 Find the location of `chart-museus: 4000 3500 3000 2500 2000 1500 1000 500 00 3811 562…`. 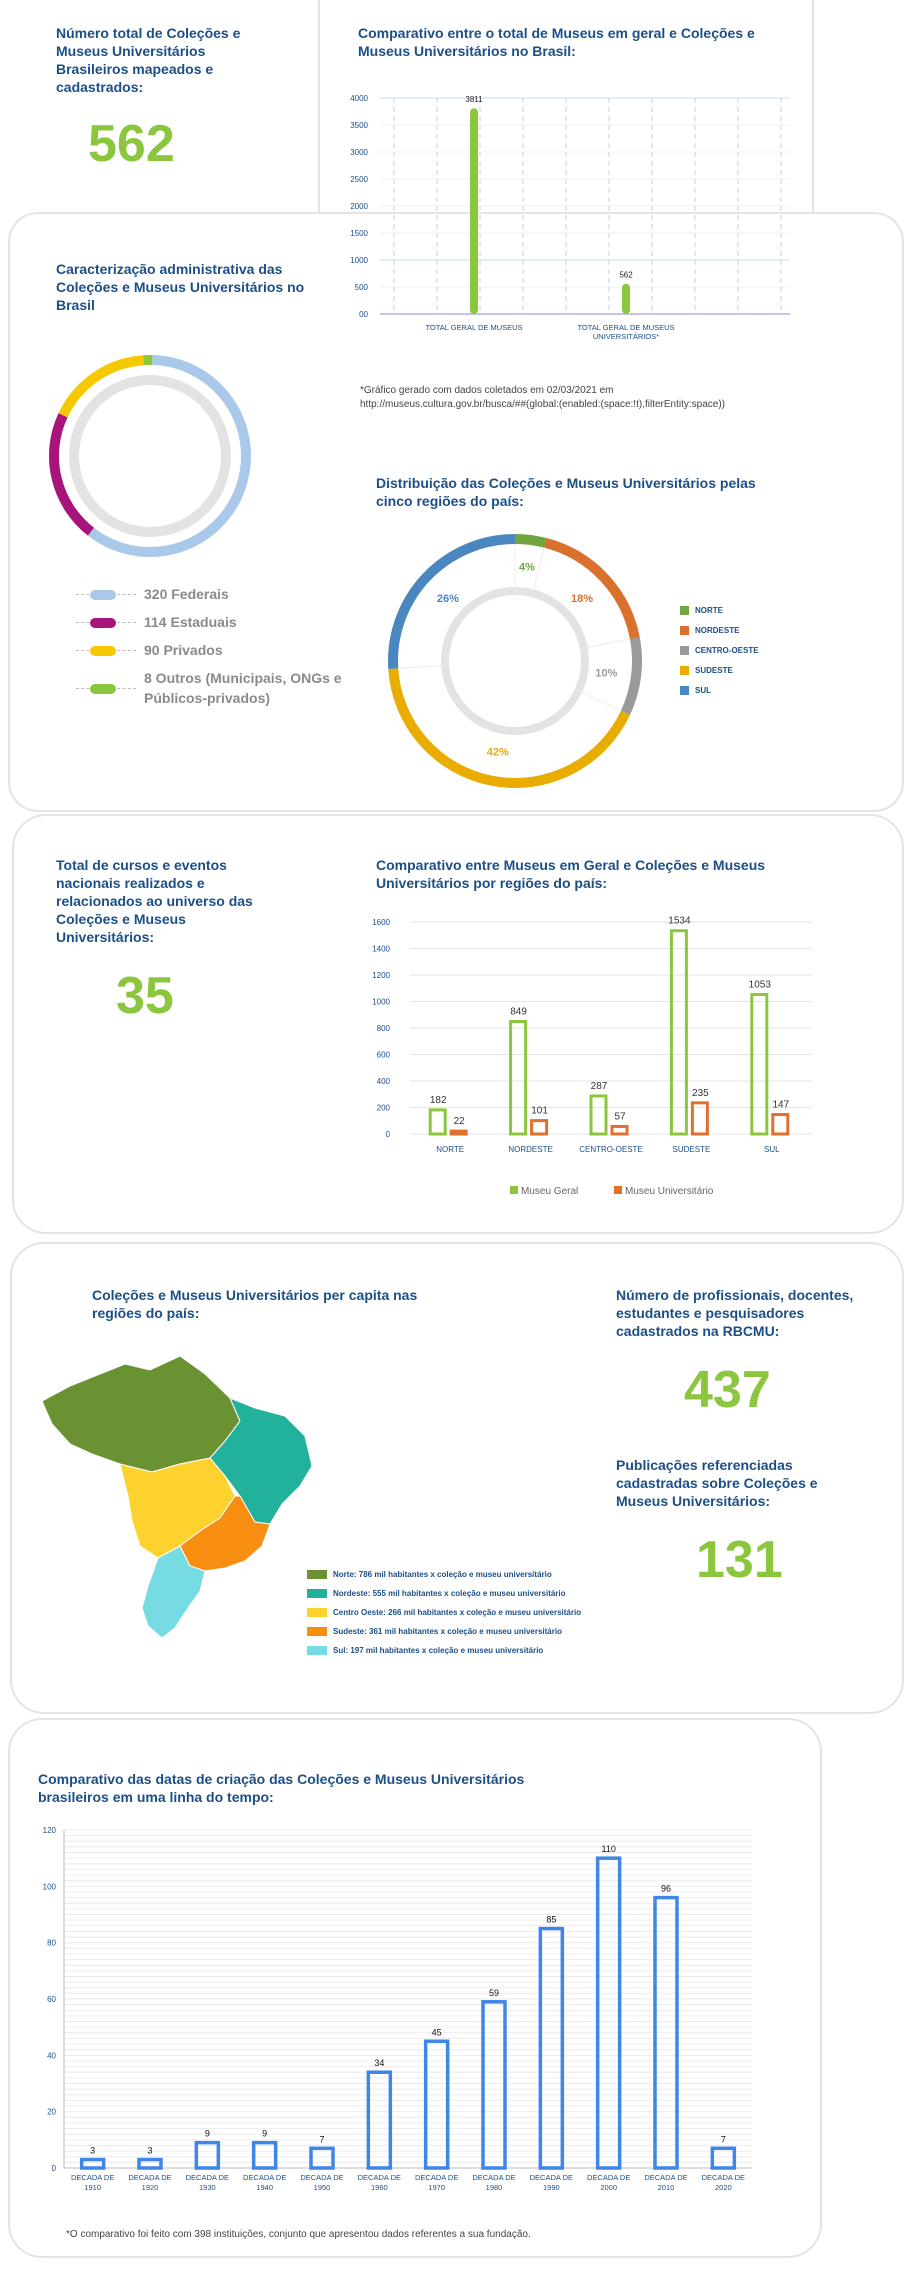

chart-museus: 4000 3500 3000 2500 2000 1500 1000 500 00 3811 562… is located at coordinates (570, 217).